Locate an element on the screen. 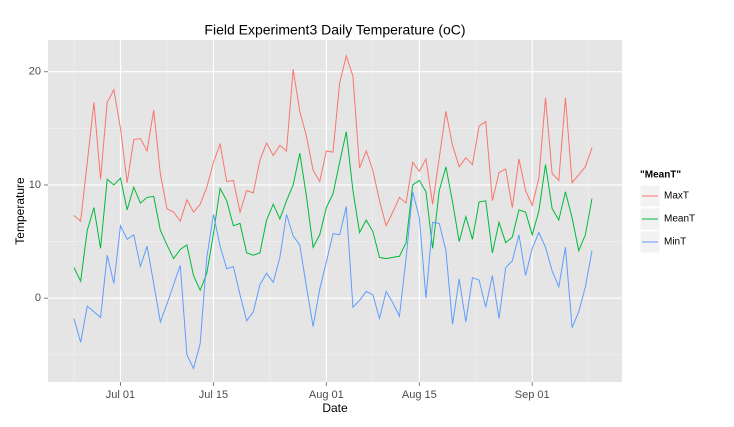 This screenshot has height=427, width=734. x-axis-label: Date is located at coordinates (335, 408).